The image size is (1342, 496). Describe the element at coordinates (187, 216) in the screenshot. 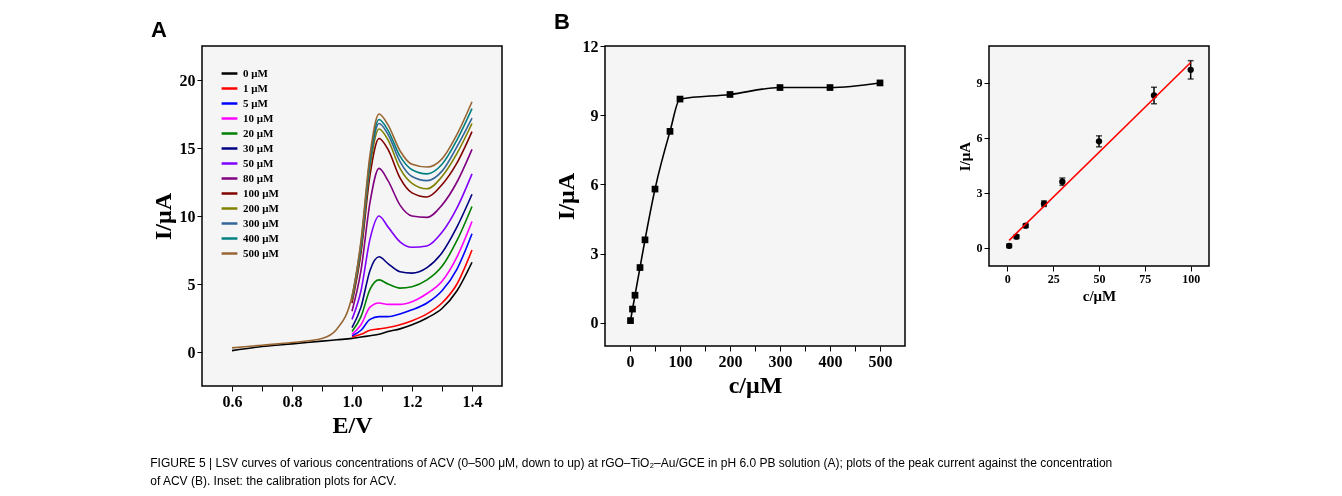

I see `y-tick-label: 10` at that location.